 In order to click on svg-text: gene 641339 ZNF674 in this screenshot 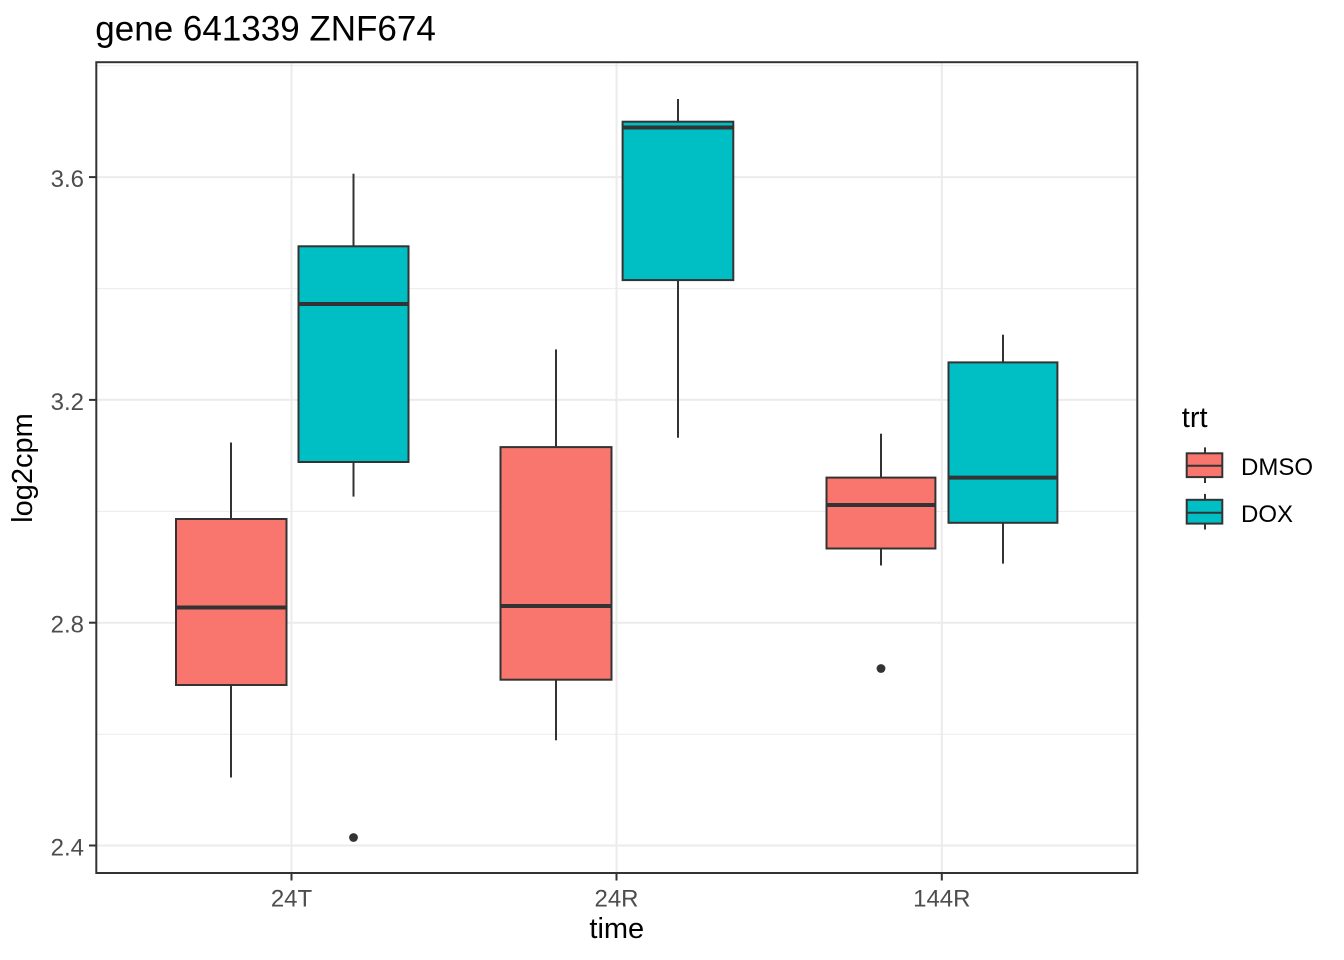, I will do `click(265, 28)`.